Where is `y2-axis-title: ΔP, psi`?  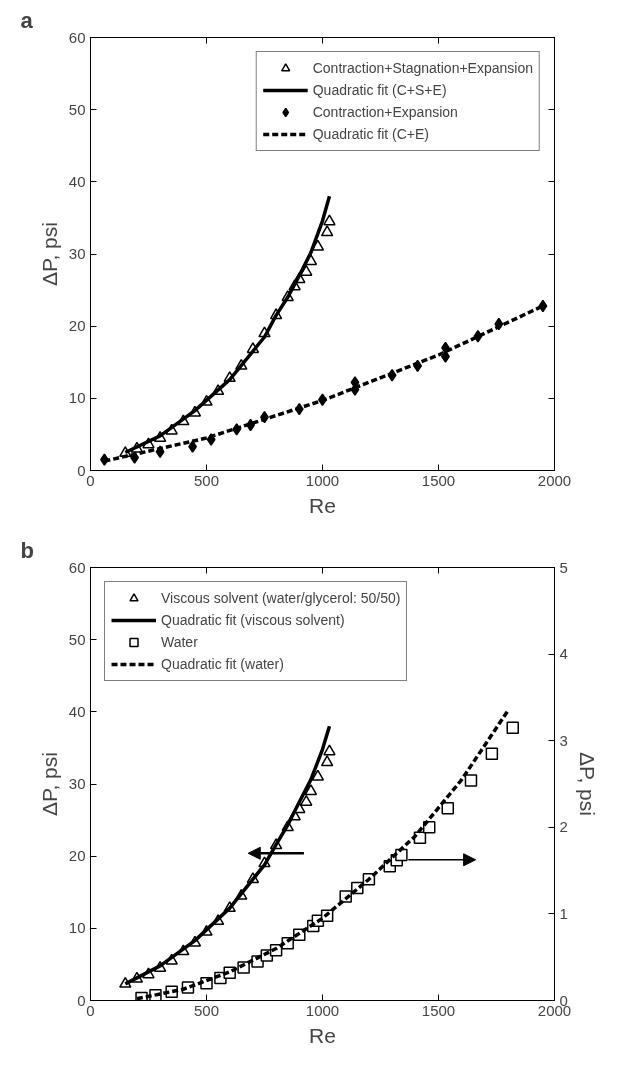 y2-axis-title: ΔP, psi is located at coordinates (587, 784).